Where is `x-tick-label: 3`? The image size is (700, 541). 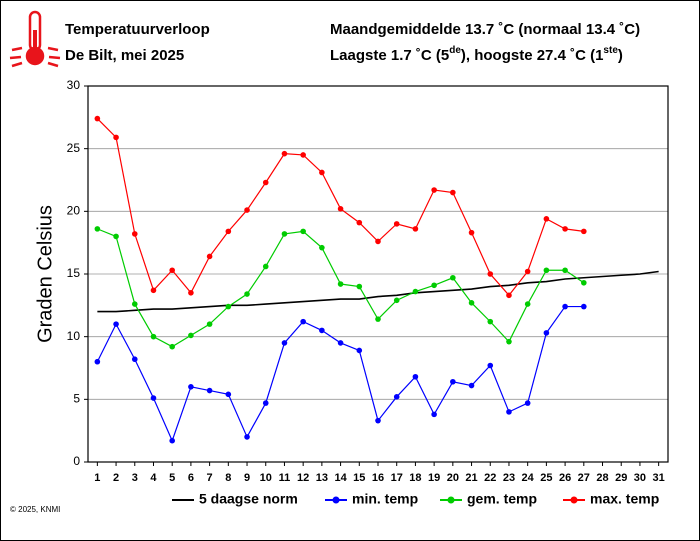
x-tick-label: 3 is located at coordinates (135, 478).